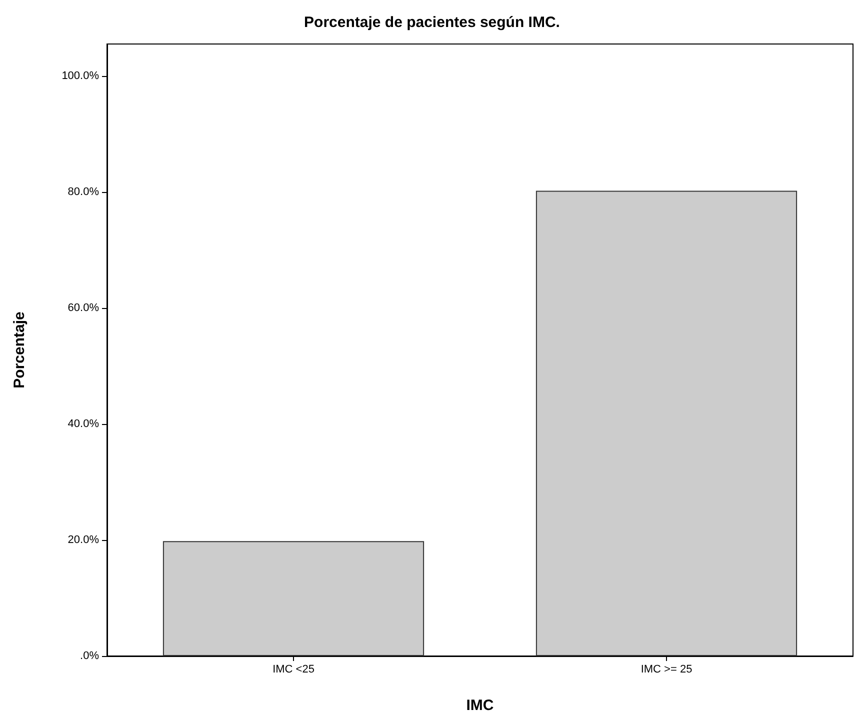 The width and height of the screenshot is (864, 721). I want to click on y-tick-label: 60.0%, so click(84, 308).